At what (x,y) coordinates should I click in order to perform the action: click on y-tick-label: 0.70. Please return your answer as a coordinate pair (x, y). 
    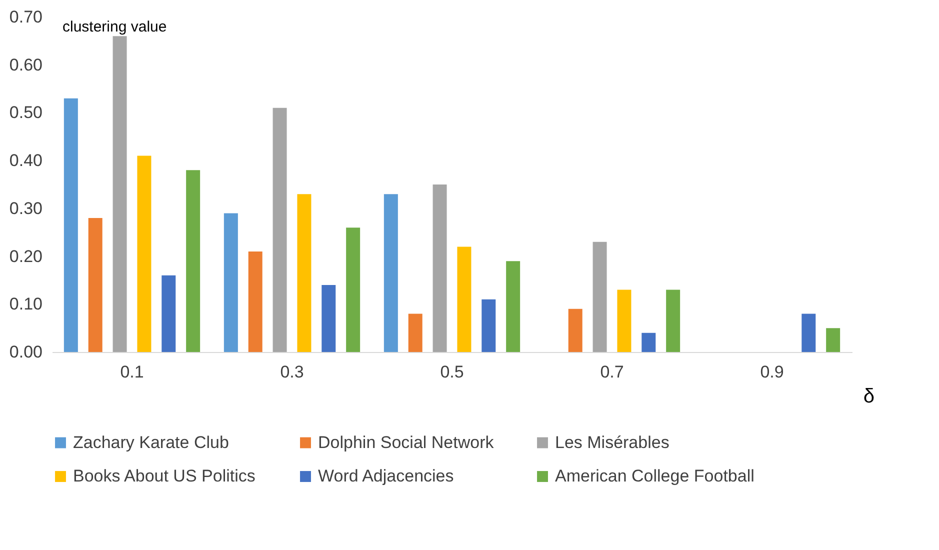
    Looking at the image, I should click on (25, 17).